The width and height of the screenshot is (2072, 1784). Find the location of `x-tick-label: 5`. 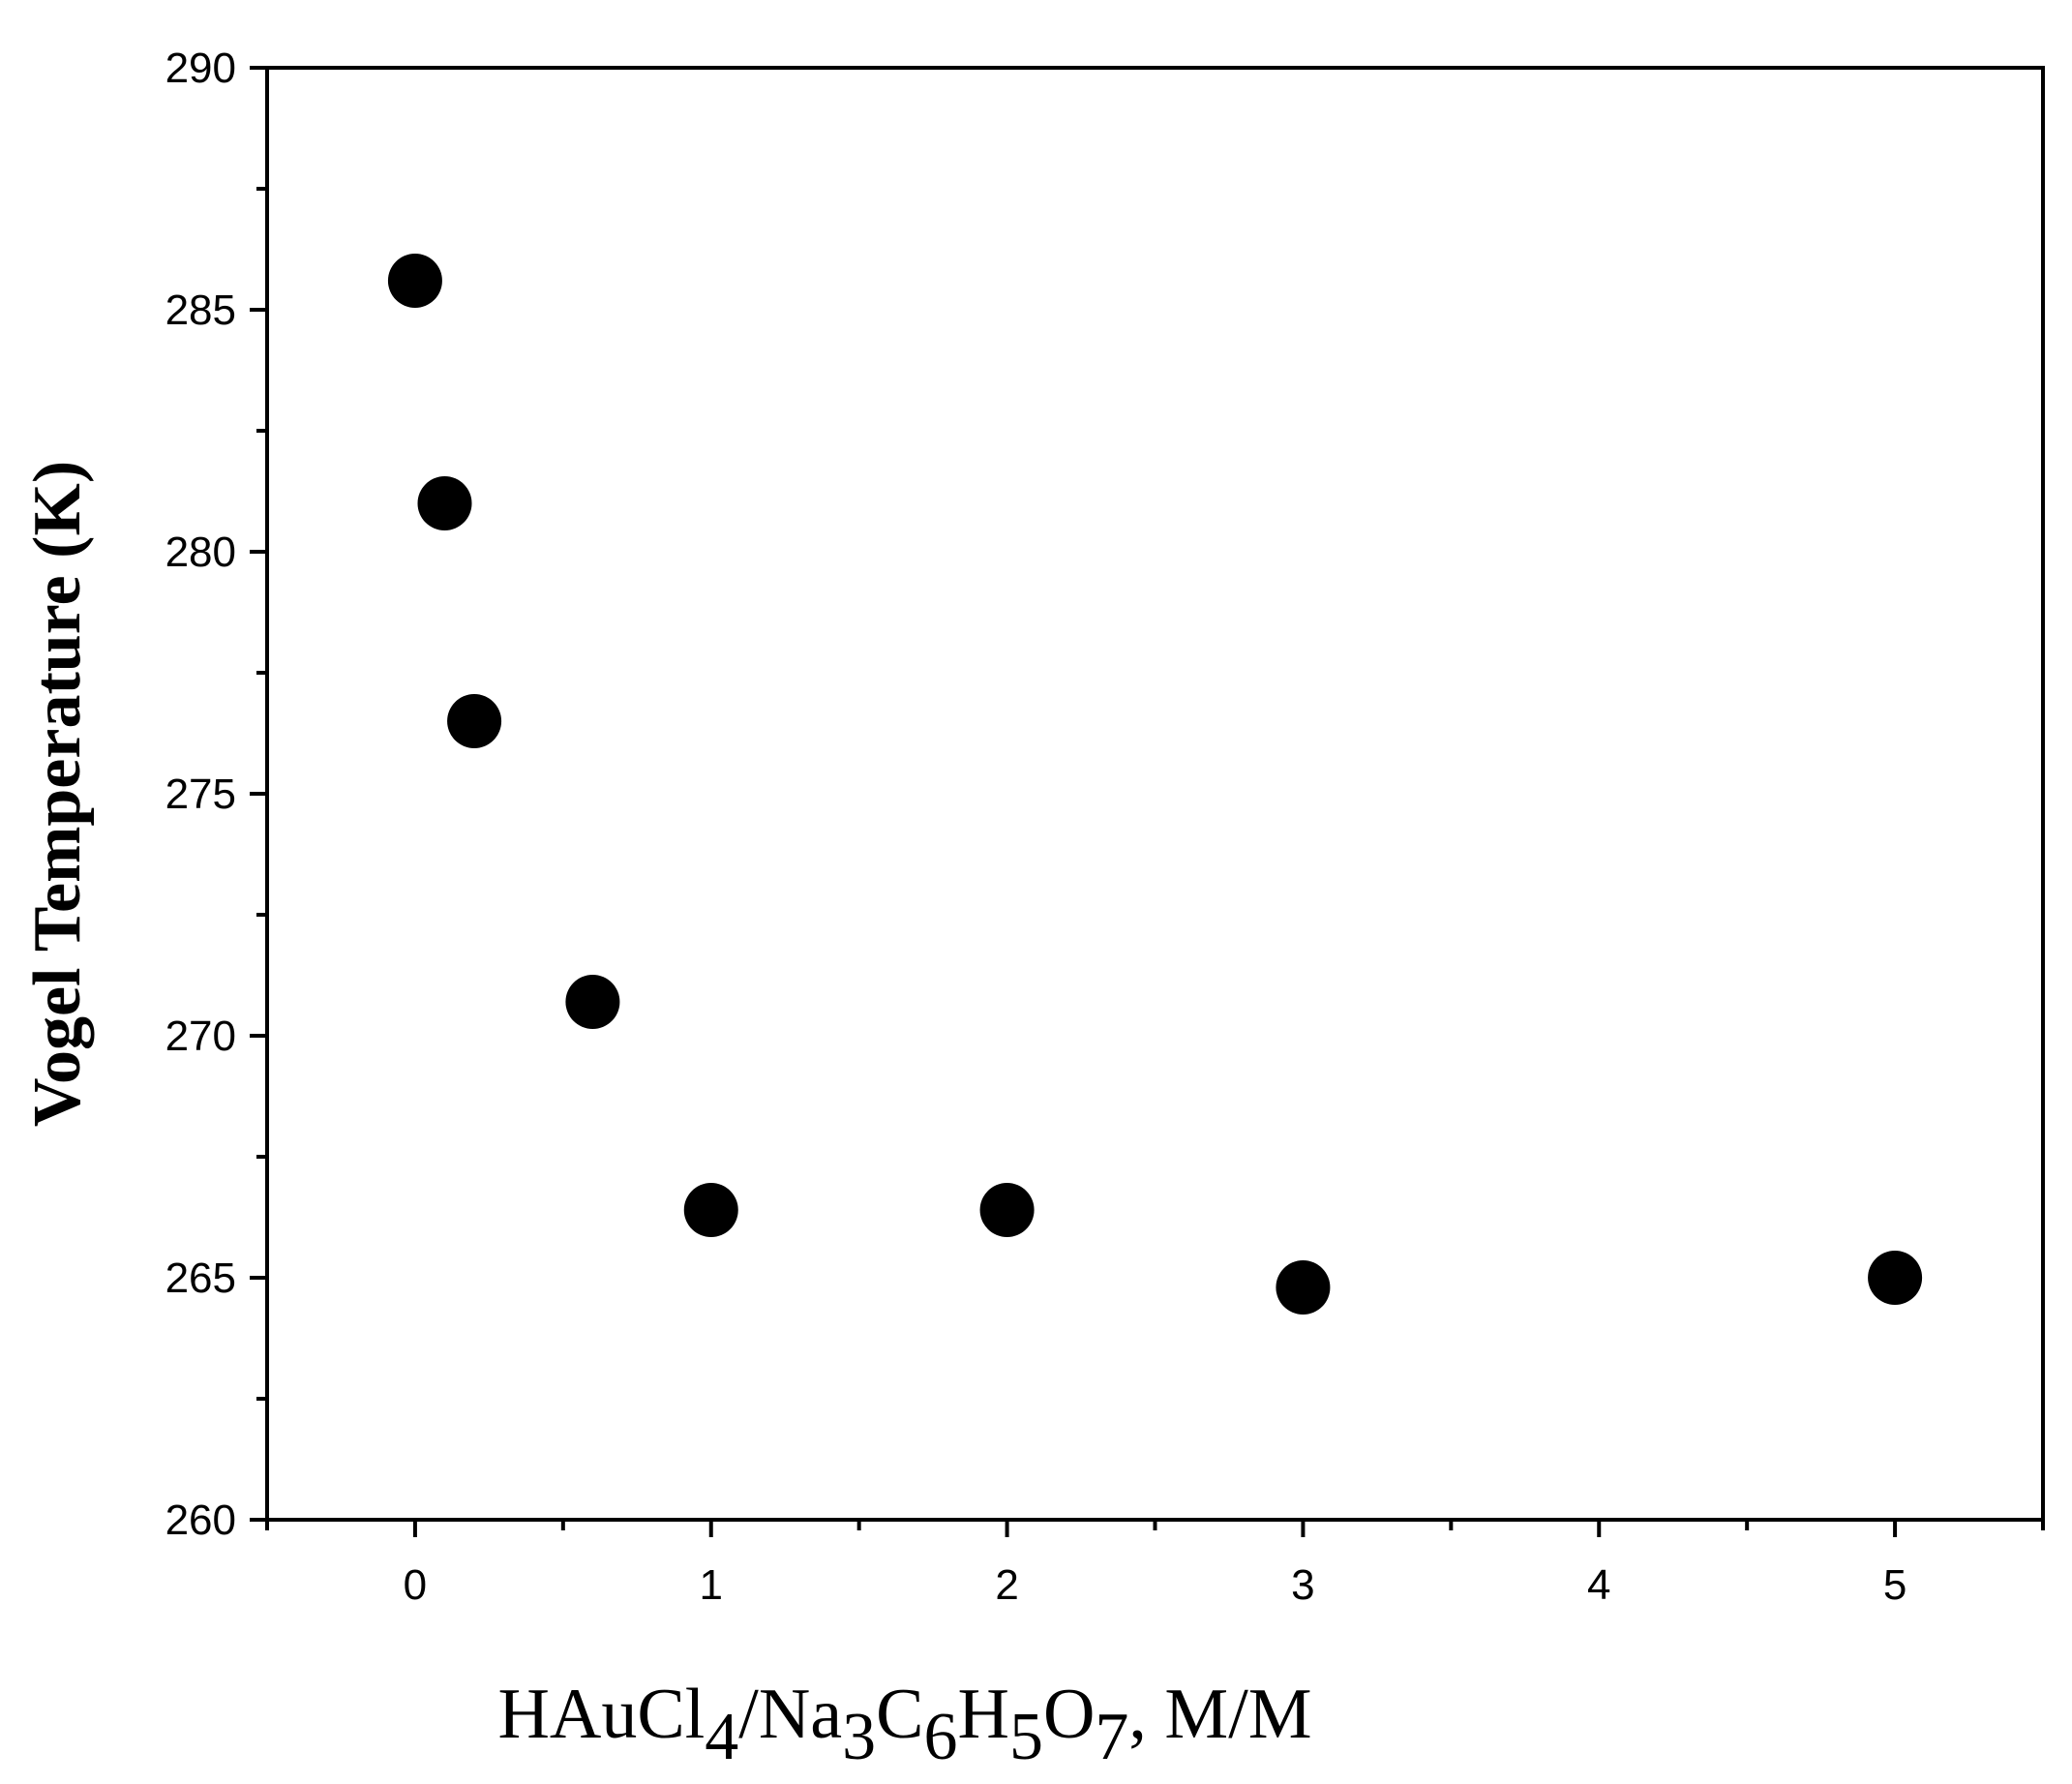

x-tick-label: 5 is located at coordinates (1895, 1585).